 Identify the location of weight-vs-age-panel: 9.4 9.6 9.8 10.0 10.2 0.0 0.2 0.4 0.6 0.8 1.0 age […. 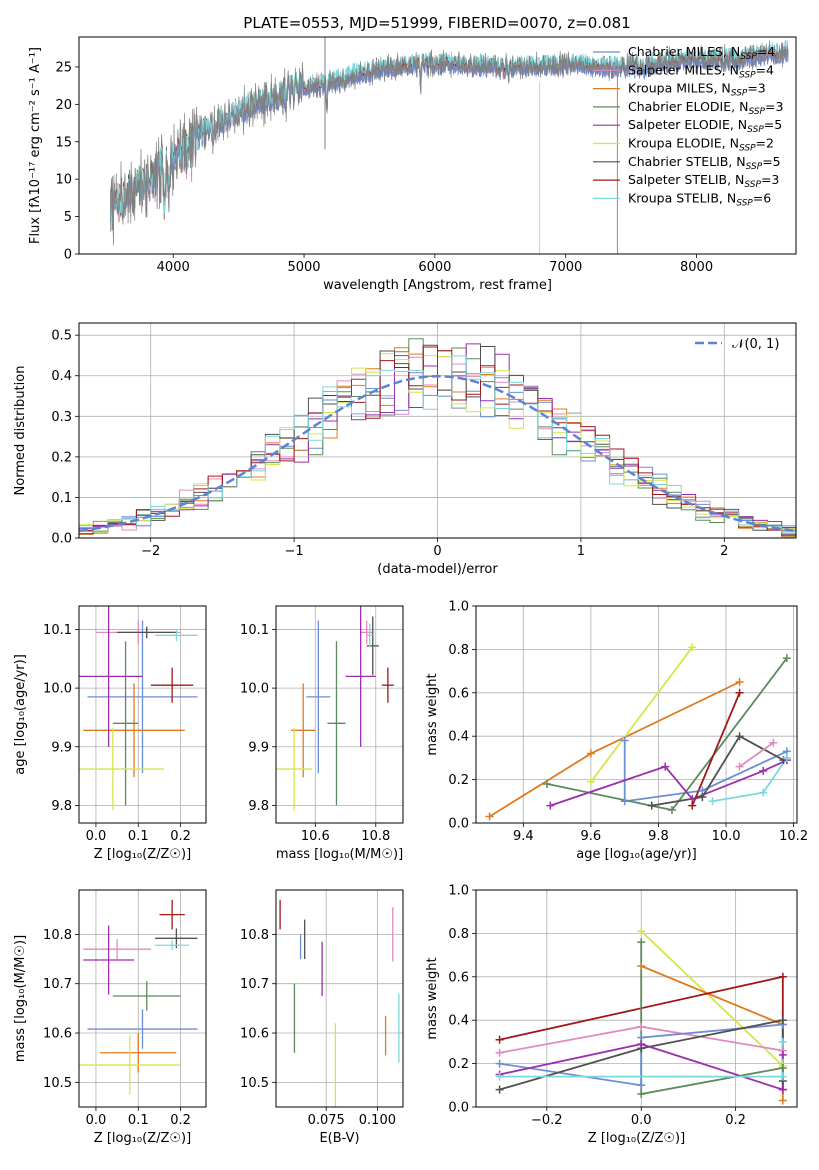
(616, 731).